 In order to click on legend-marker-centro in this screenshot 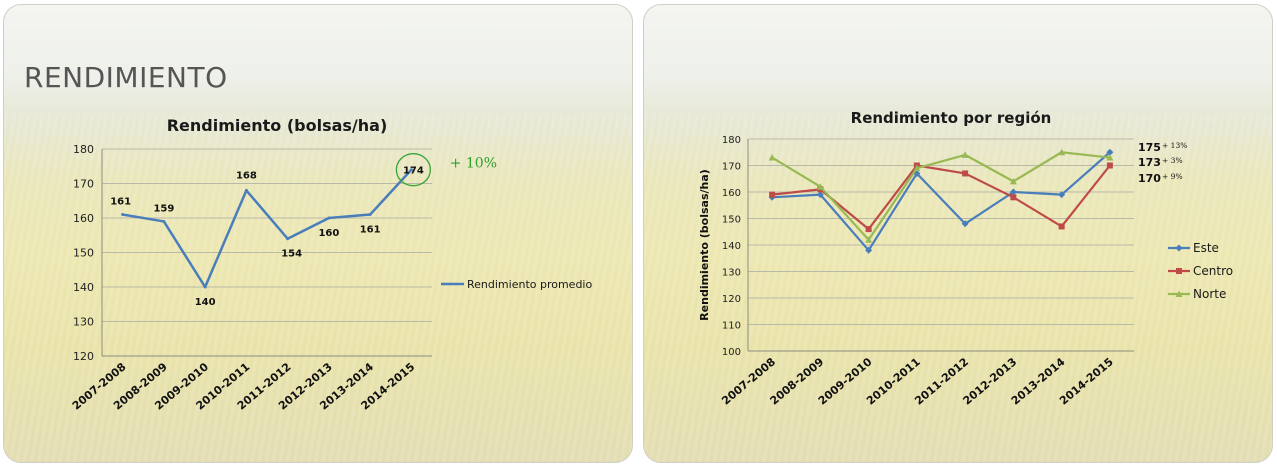, I will do `click(1179, 271)`.